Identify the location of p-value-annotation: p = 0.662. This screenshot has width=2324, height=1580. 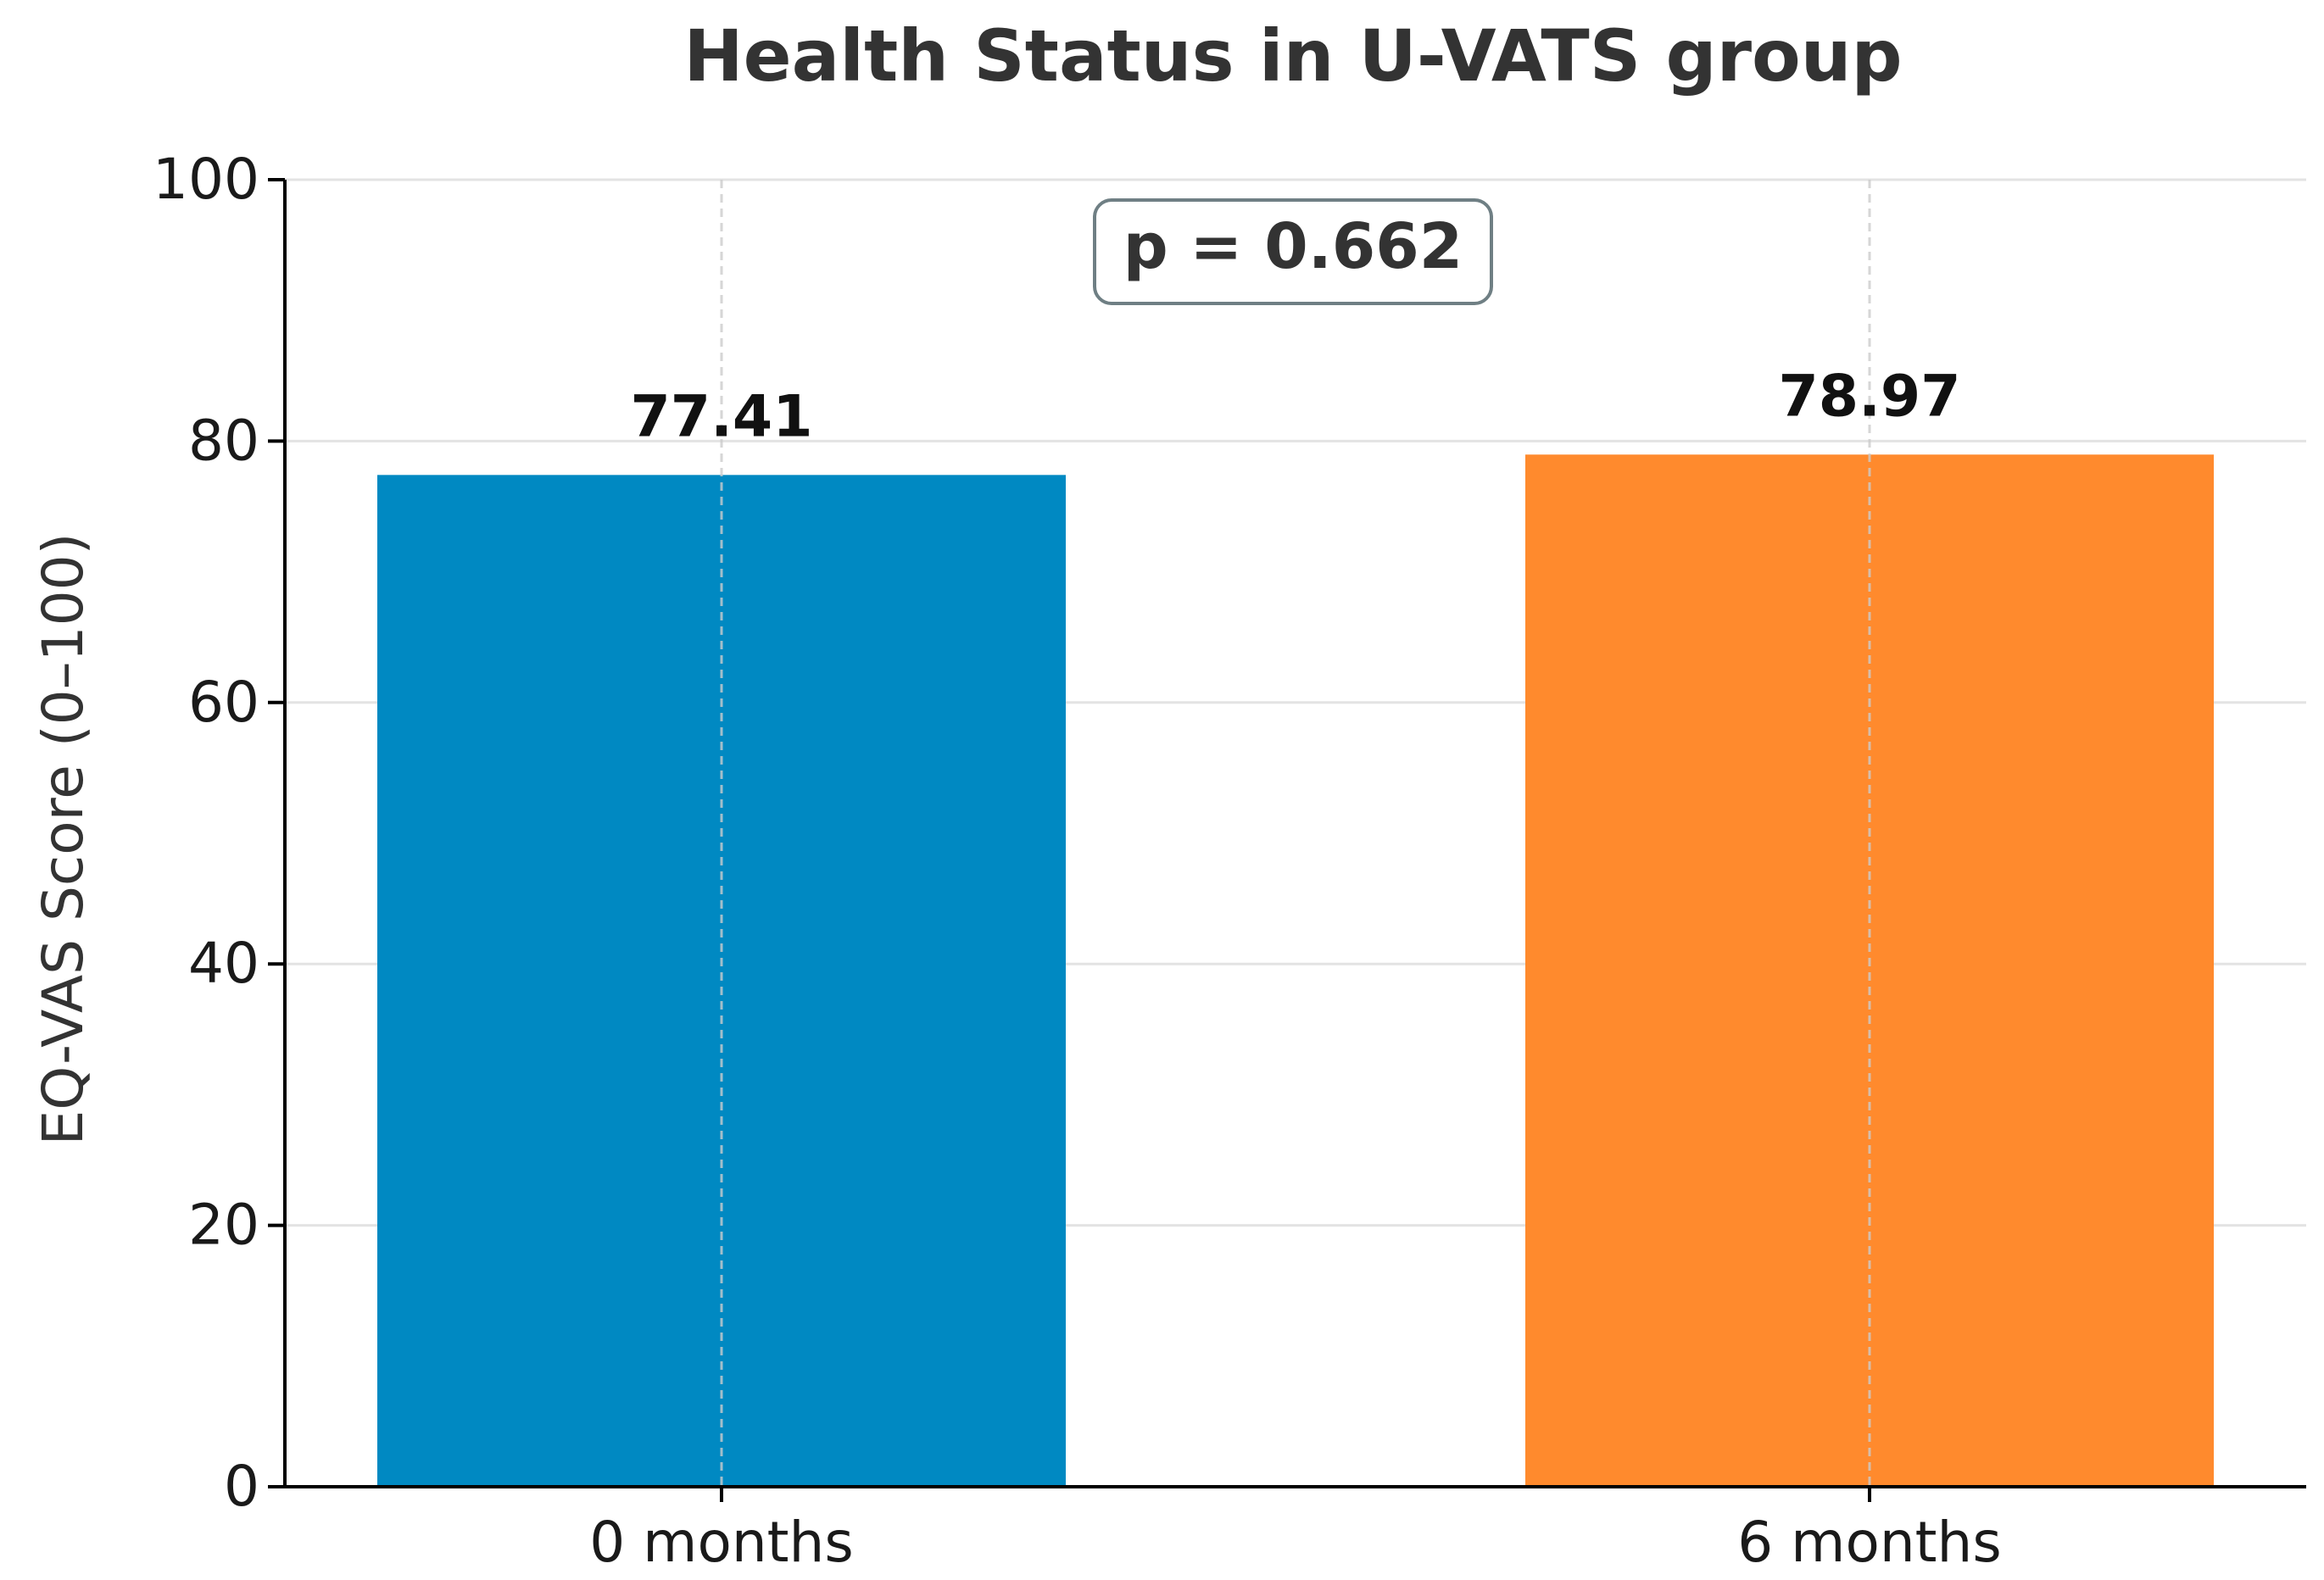
(1293, 252).